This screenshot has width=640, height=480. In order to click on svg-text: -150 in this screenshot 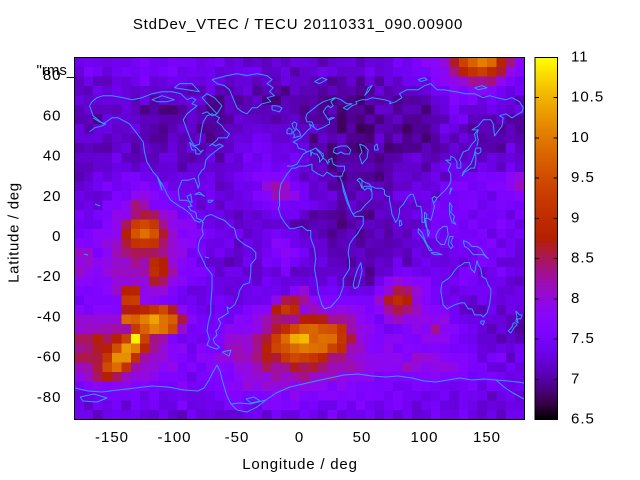, I will do `click(112, 437)`.